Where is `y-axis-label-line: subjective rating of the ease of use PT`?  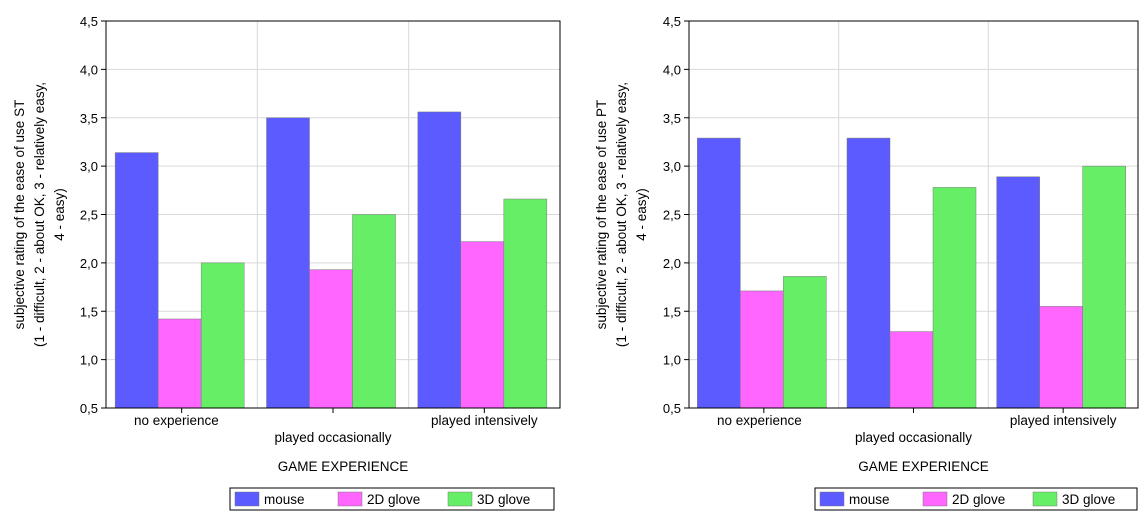
y-axis-label-line: subjective rating of the ease of use PT is located at coordinates (601, 215).